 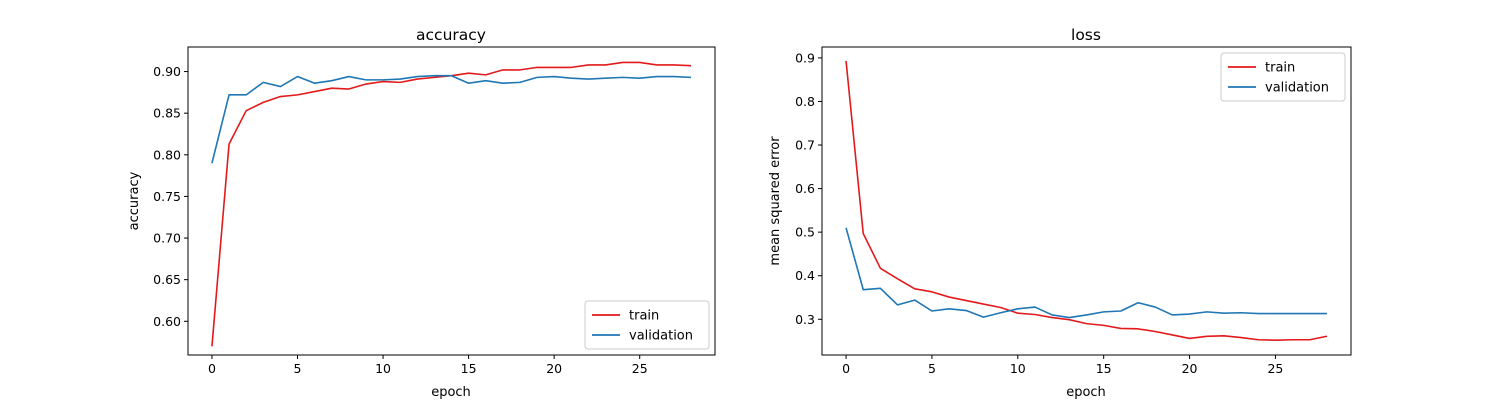 What do you see at coordinates (167, 113) in the screenshot?
I see `y-tick-label: 0.85` at bounding box center [167, 113].